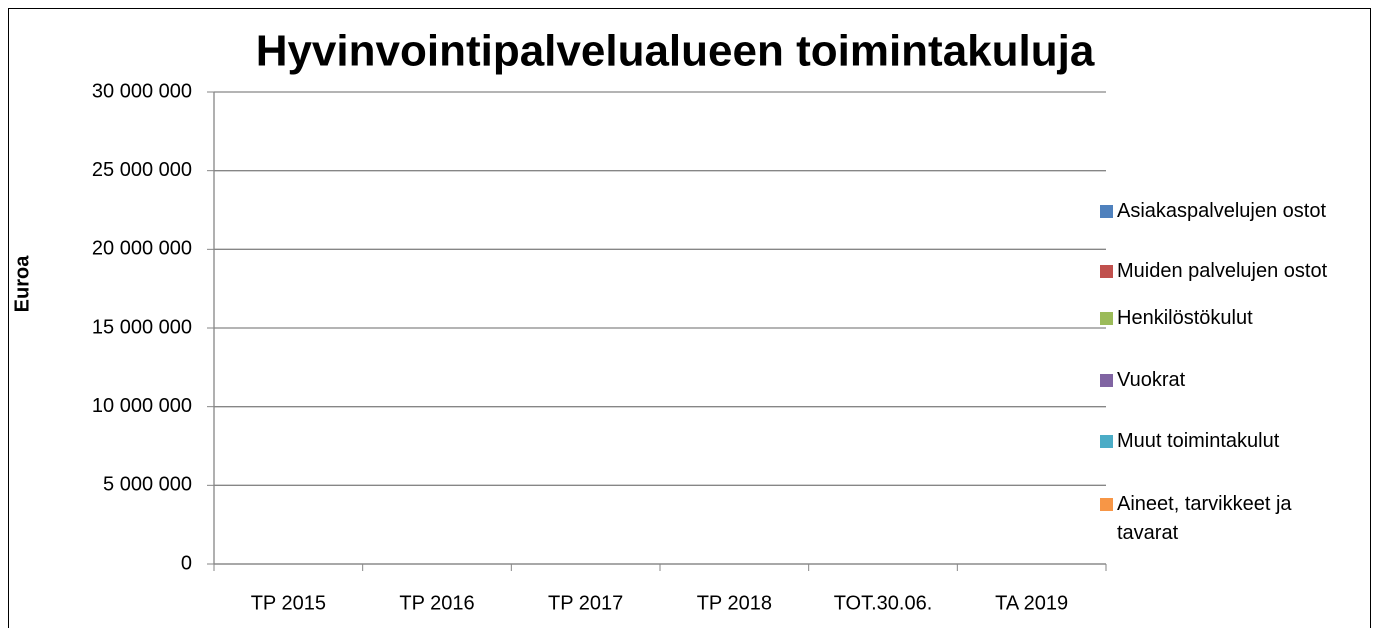  Describe the element at coordinates (288, 603) in the screenshot. I see `x-tick-label: TP 2015` at that location.